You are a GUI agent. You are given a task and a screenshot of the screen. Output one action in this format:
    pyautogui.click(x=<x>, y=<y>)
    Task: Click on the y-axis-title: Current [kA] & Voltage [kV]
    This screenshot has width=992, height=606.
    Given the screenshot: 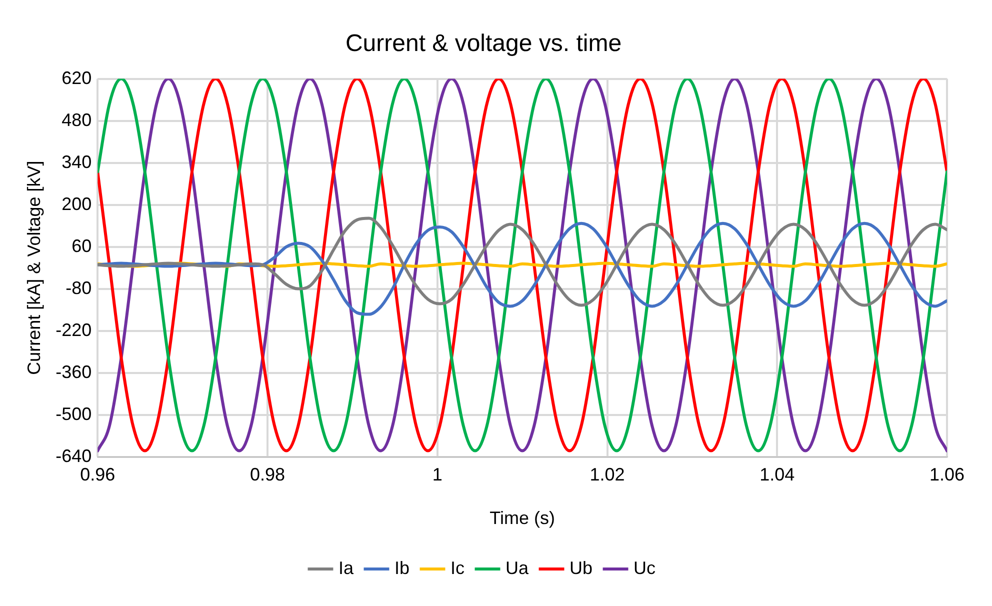 What is the action you would take?
    pyautogui.click(x=34, y=267)
    